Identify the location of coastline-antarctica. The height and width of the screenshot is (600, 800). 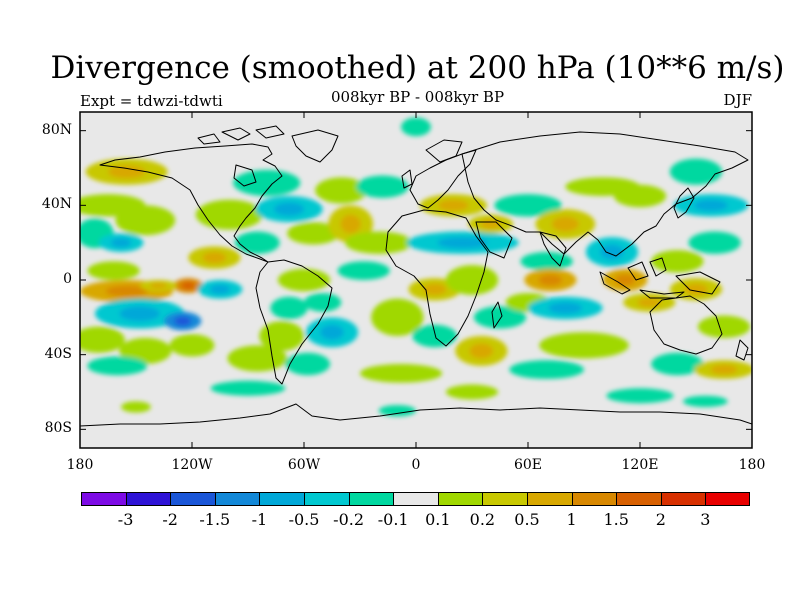
(416, 415).